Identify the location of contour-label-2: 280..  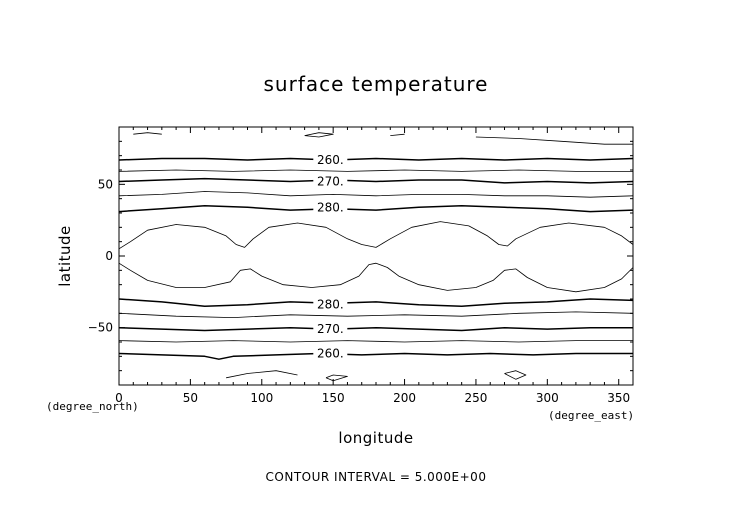
(330, 207).